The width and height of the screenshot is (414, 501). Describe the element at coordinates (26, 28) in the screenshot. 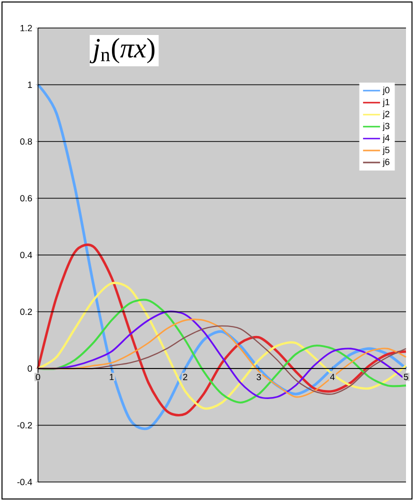

I see `y-tick-label: 1.2` at that location.